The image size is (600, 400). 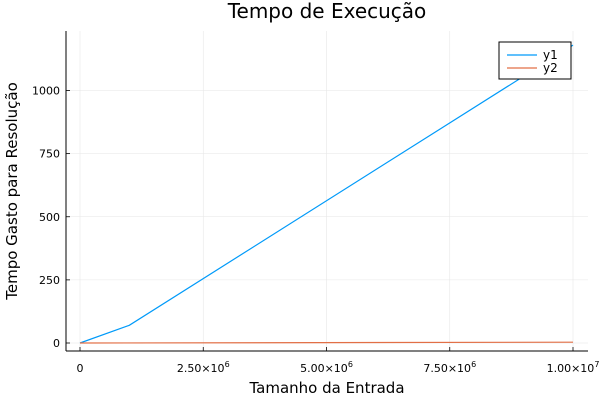 What do you see at coordinates (49, 280) in the screenshot?
I see `y-tick-label: 250` at bounding box center [49, 280].